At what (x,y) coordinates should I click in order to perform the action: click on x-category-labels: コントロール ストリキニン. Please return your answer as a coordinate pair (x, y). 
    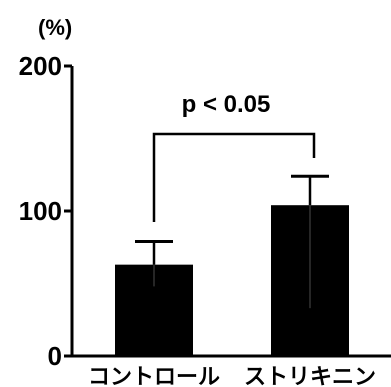
    Looking at the image, I should click on (232, 376).